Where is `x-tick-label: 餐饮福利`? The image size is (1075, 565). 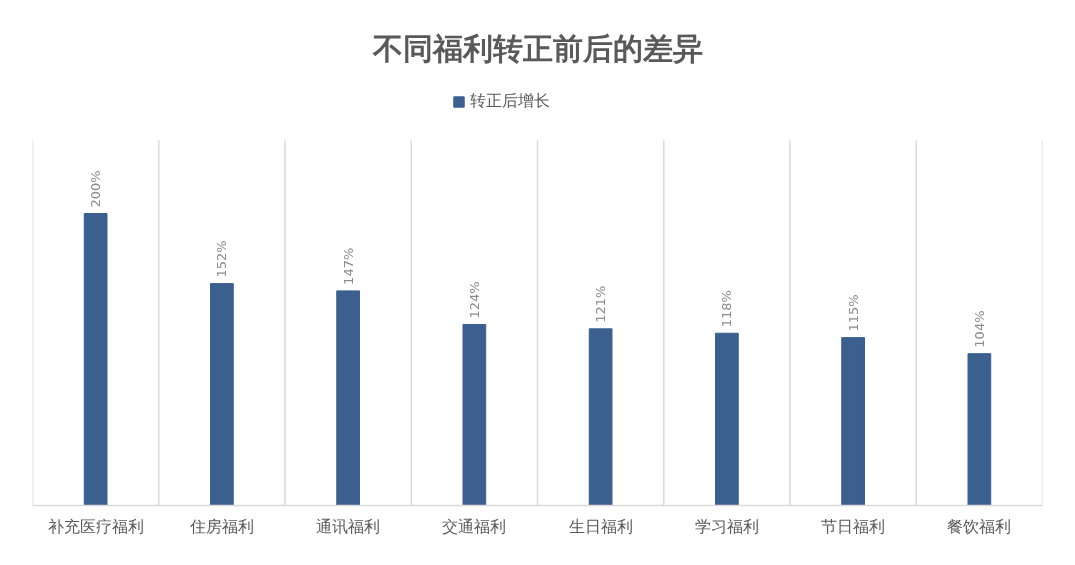 x-tick-label: 餐饮福利 is located at coordinates (979, 526).